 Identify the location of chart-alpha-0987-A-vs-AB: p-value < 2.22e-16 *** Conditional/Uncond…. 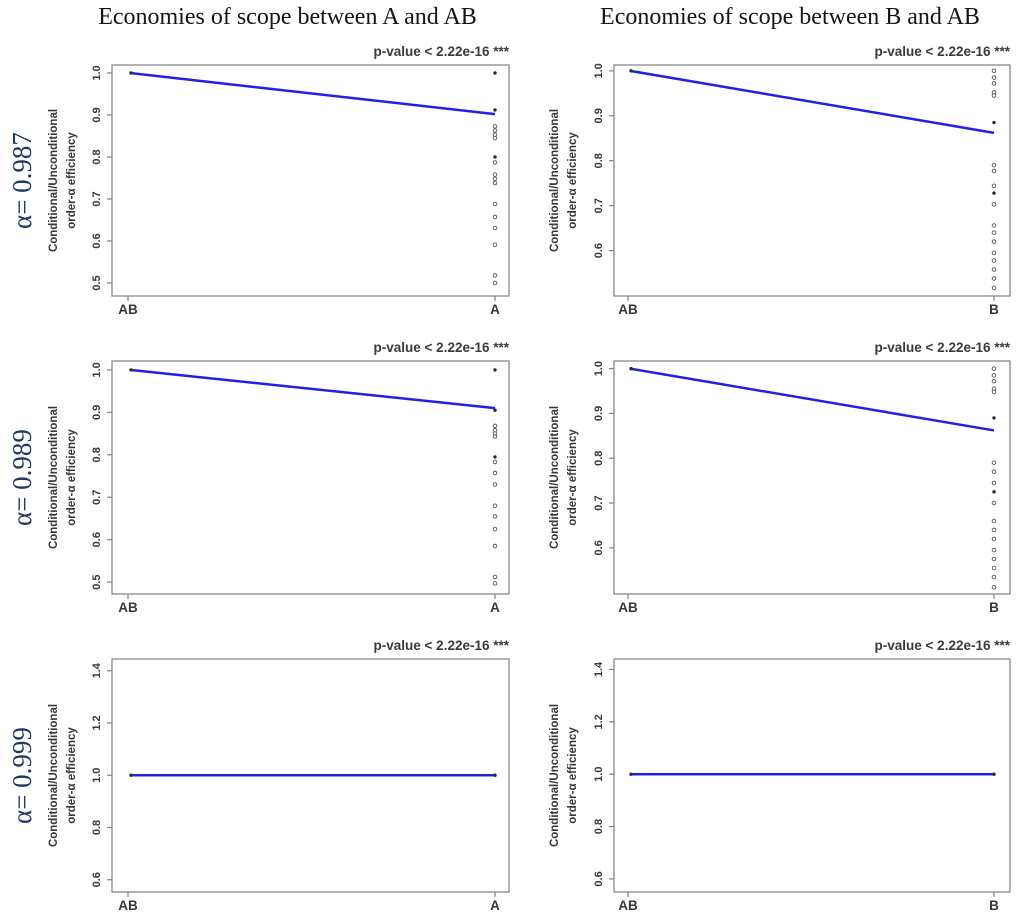
(279, 180).